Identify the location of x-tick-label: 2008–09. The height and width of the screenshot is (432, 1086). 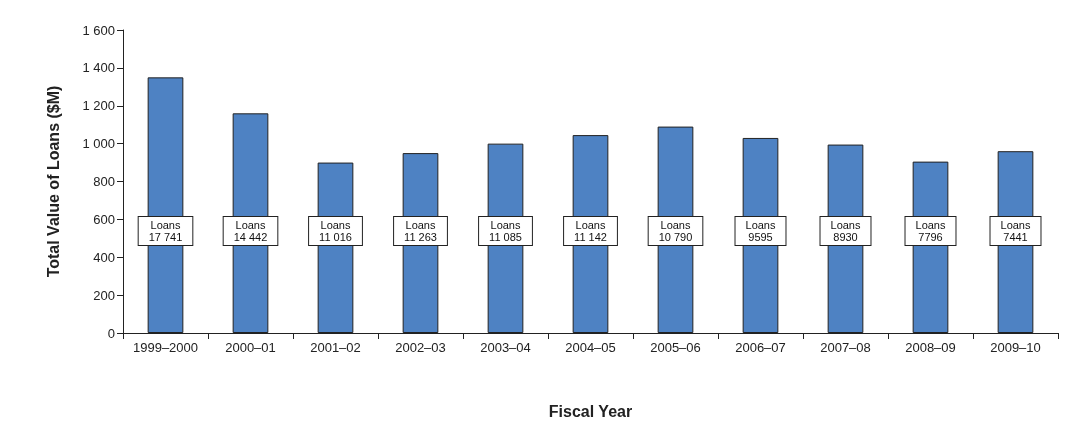
(930, 347).